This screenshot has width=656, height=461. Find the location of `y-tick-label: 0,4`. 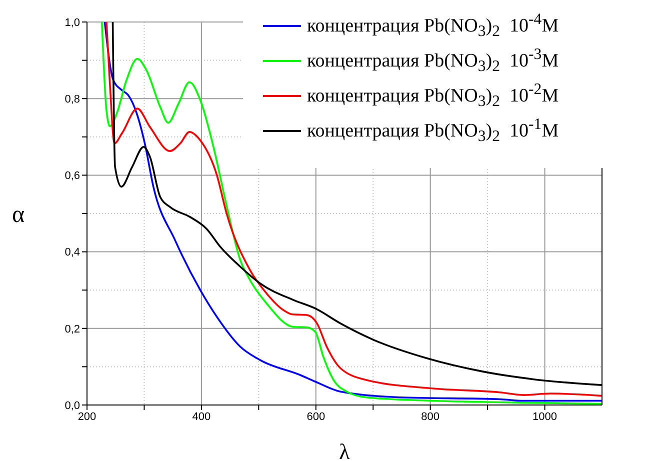

y-tick-label: 0,4 is located at coordinates (72, 252).